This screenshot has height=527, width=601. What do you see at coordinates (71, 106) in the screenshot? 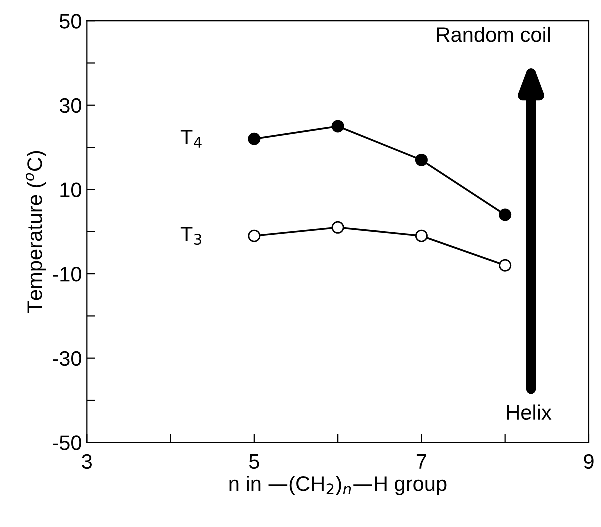
I see `y-tick-label: 30` at bounding box center [71, 106].